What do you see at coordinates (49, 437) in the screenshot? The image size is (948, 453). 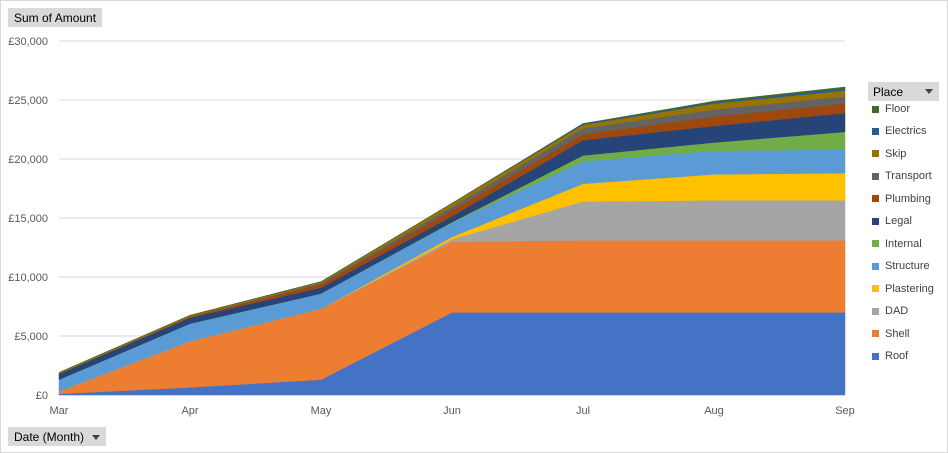 I see `date-month-label: Date (Month)` at bounding box center [49, 437].